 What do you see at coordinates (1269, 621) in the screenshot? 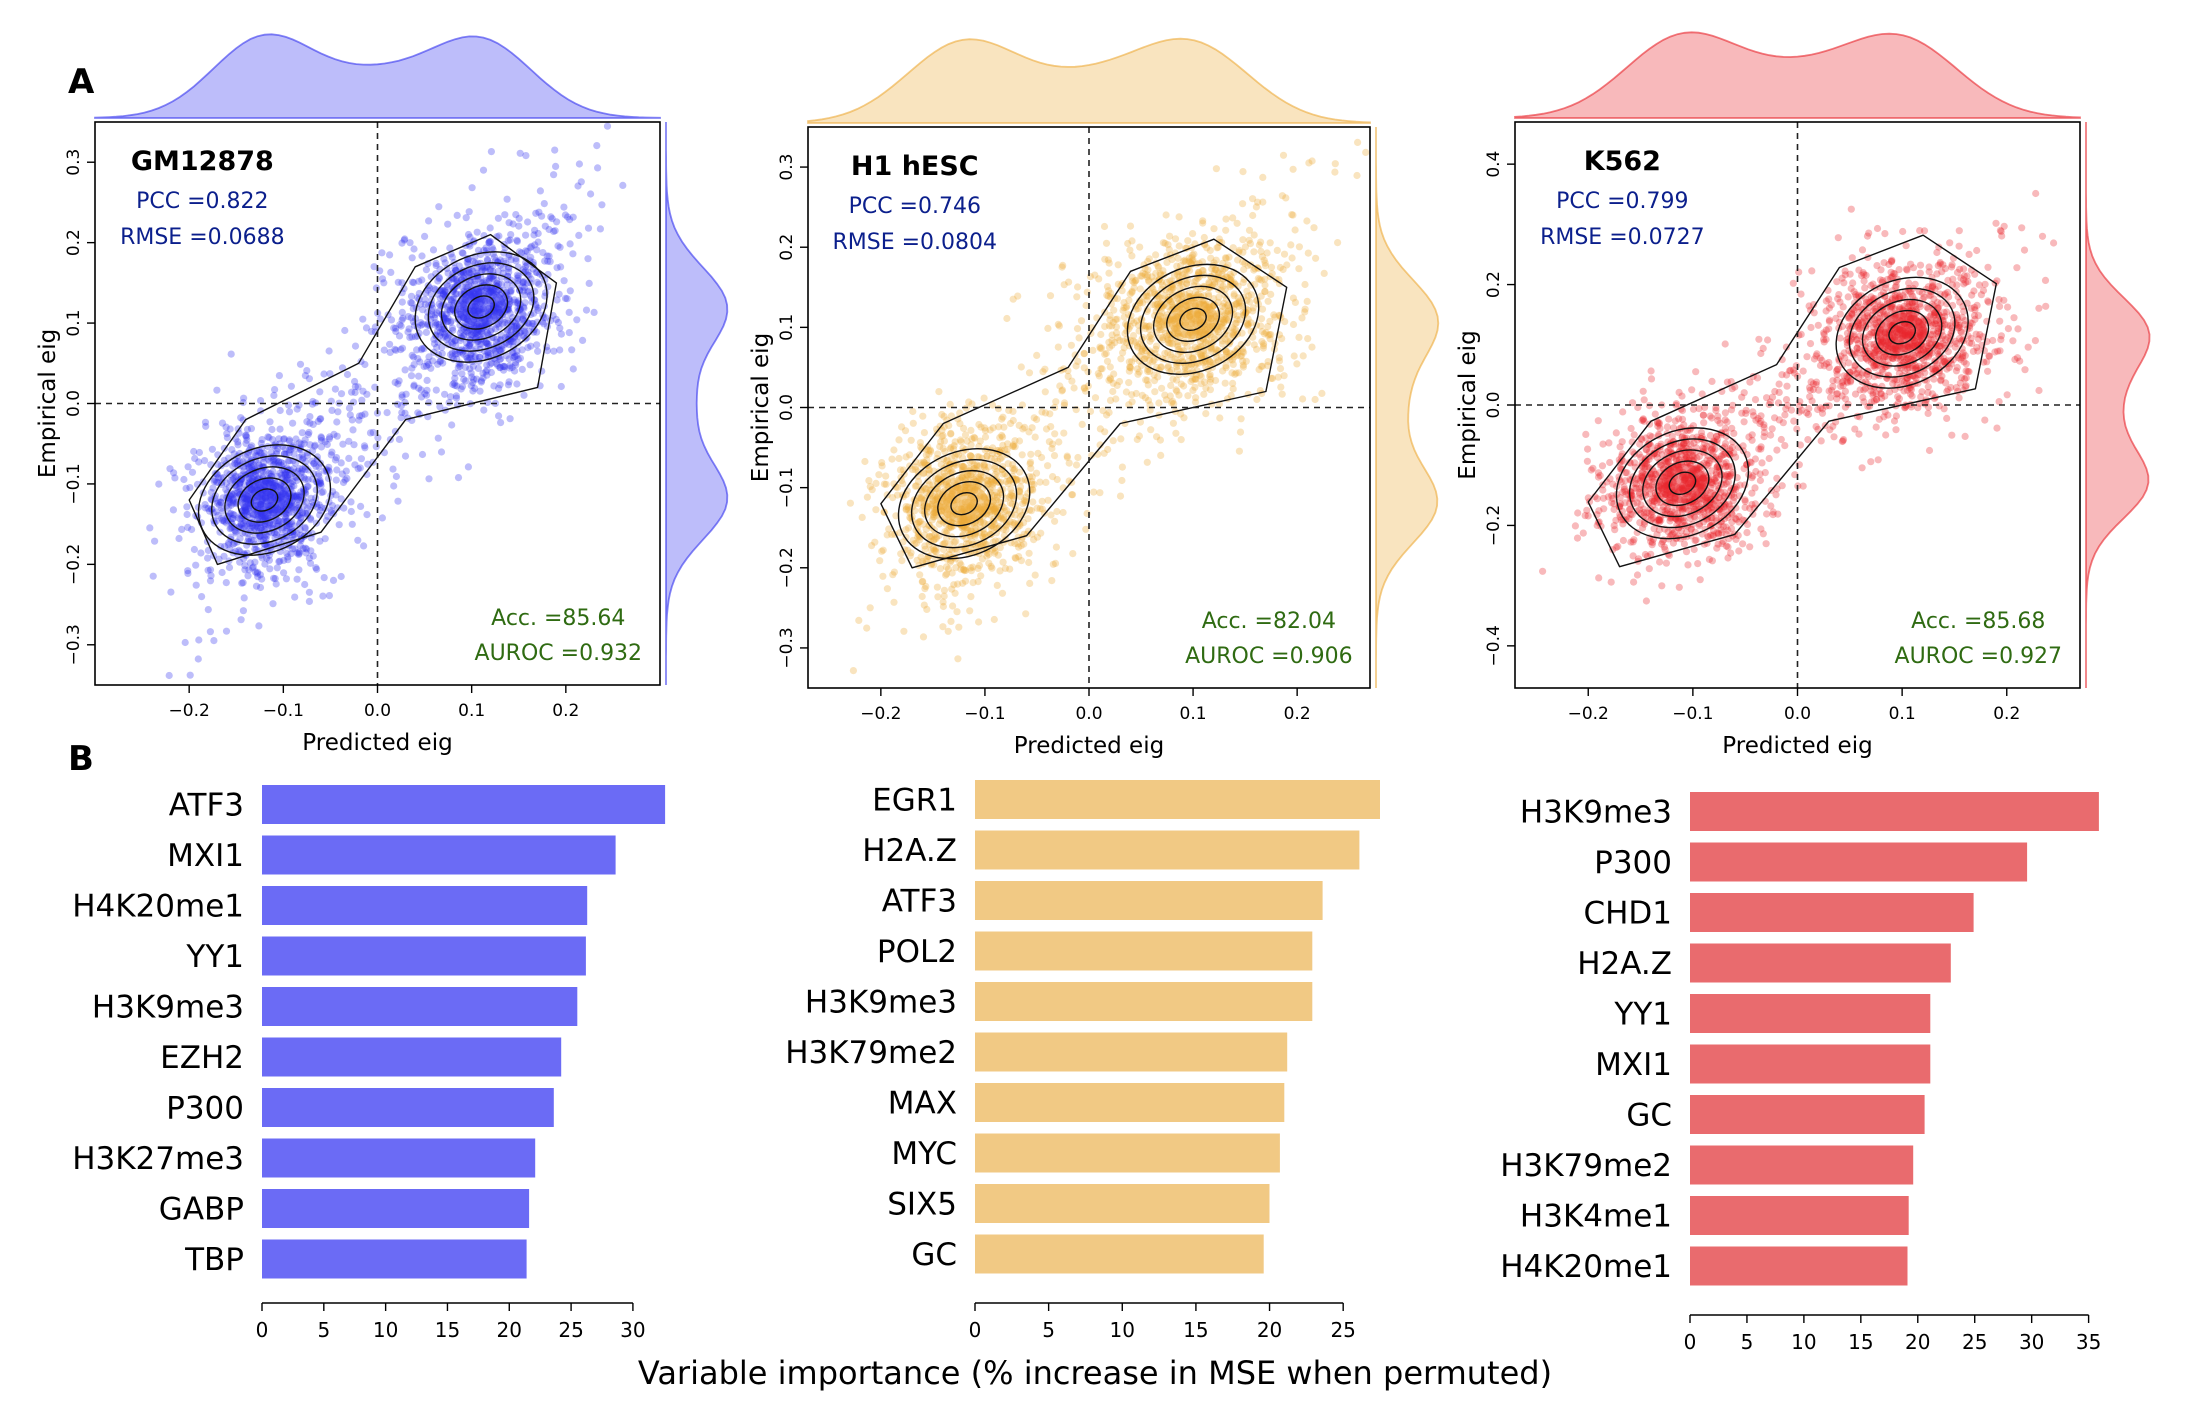
I see `accuracy-label: Acc. =82.04` at bounding box center [1269, 621].